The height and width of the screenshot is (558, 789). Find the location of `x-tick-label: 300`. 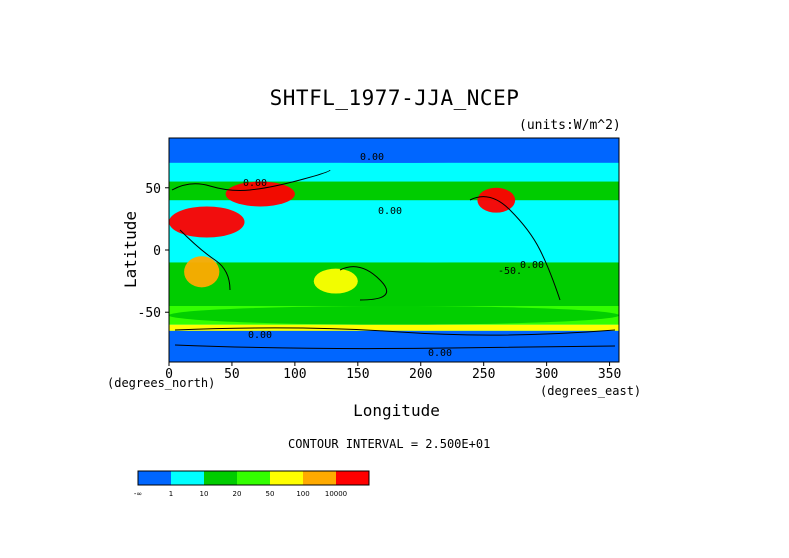

x-tick-label: 300 is located at coordinates (546, 374).